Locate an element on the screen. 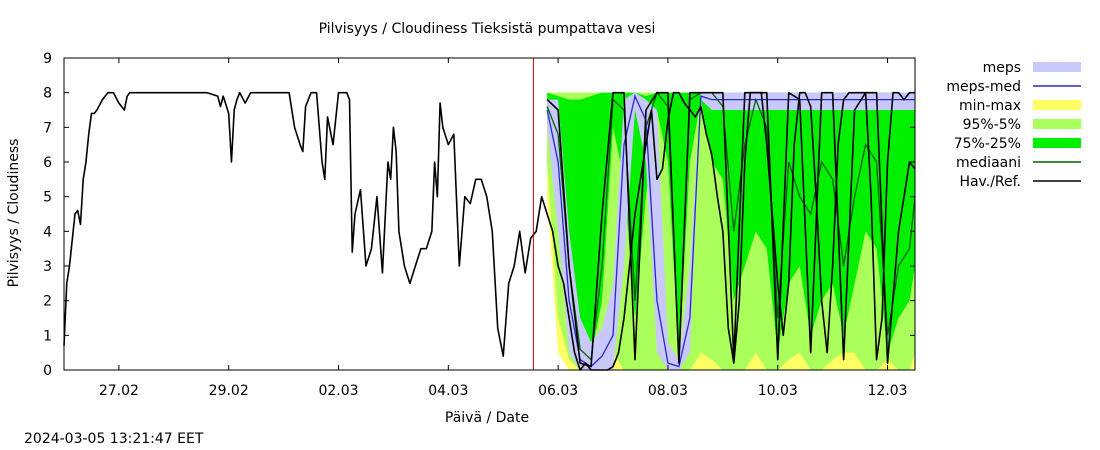  y-tick-label: 5 is located at coordinates (47, 198).